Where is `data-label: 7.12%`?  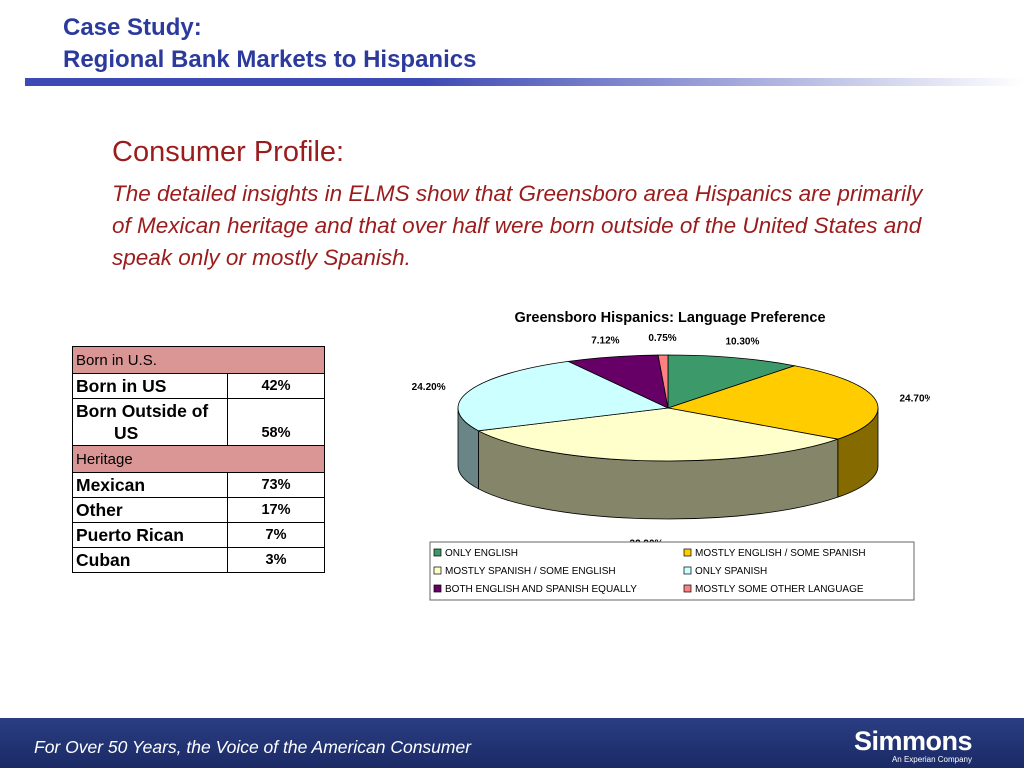 data-label: 7.12% is located at coordinates (605, 341).